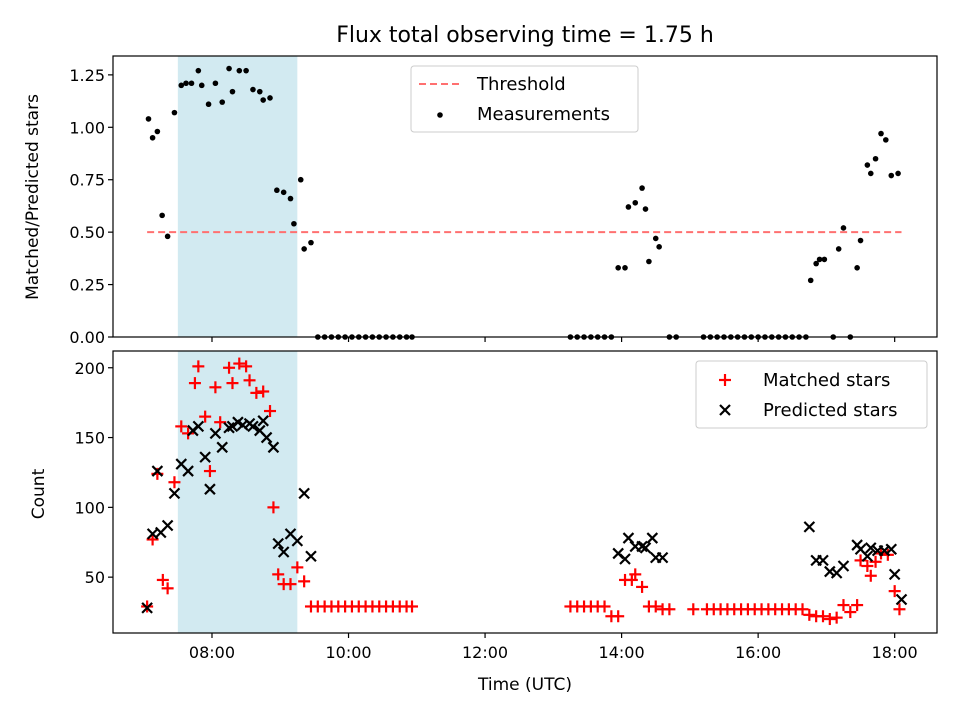  Describe the element at coordinates (525, 35) in the screenshot. I see `figure-title: Flux total observing time = 1.75 h` at that location.